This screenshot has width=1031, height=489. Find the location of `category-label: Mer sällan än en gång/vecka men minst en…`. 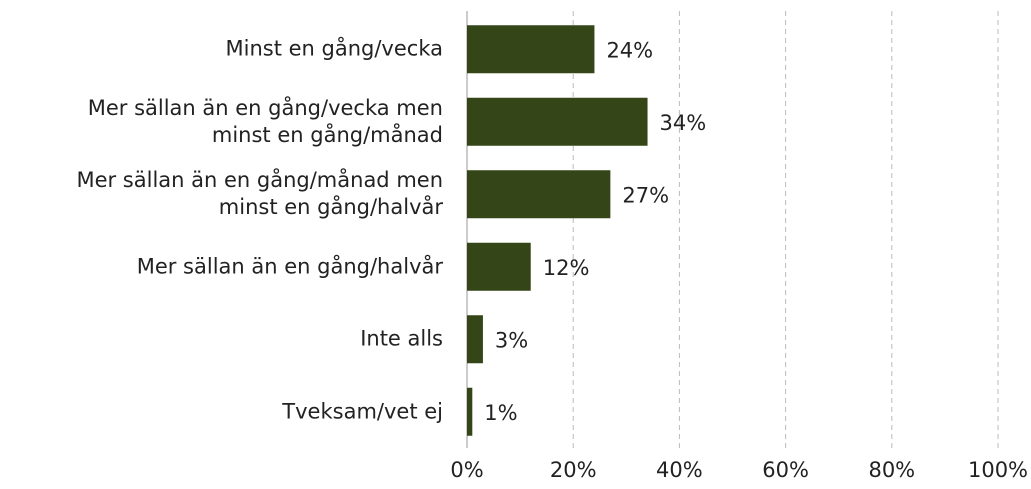

category-label: Mer sällan än en gång/vecka men minst en… is located at coordinates (265, 121).